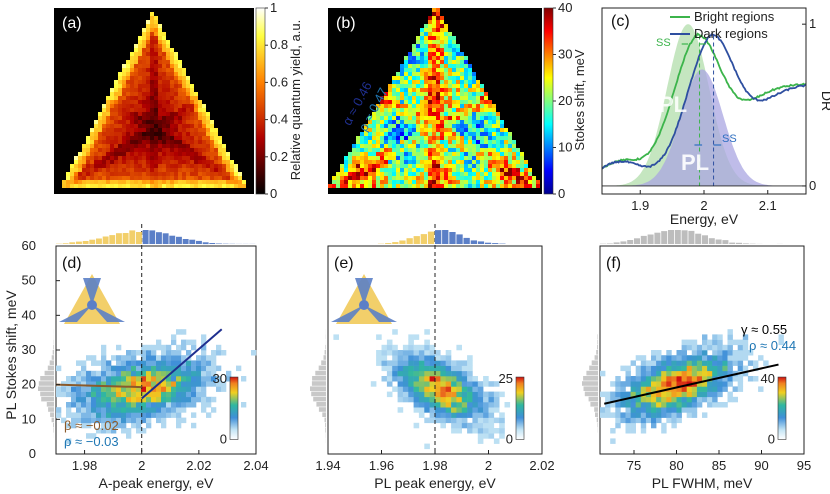 The image size is (830, 494). What do you see at coordinates (72, 23) in the screenshot?
I see `panel-a-label: (a)` at bounding box center [72, 23].